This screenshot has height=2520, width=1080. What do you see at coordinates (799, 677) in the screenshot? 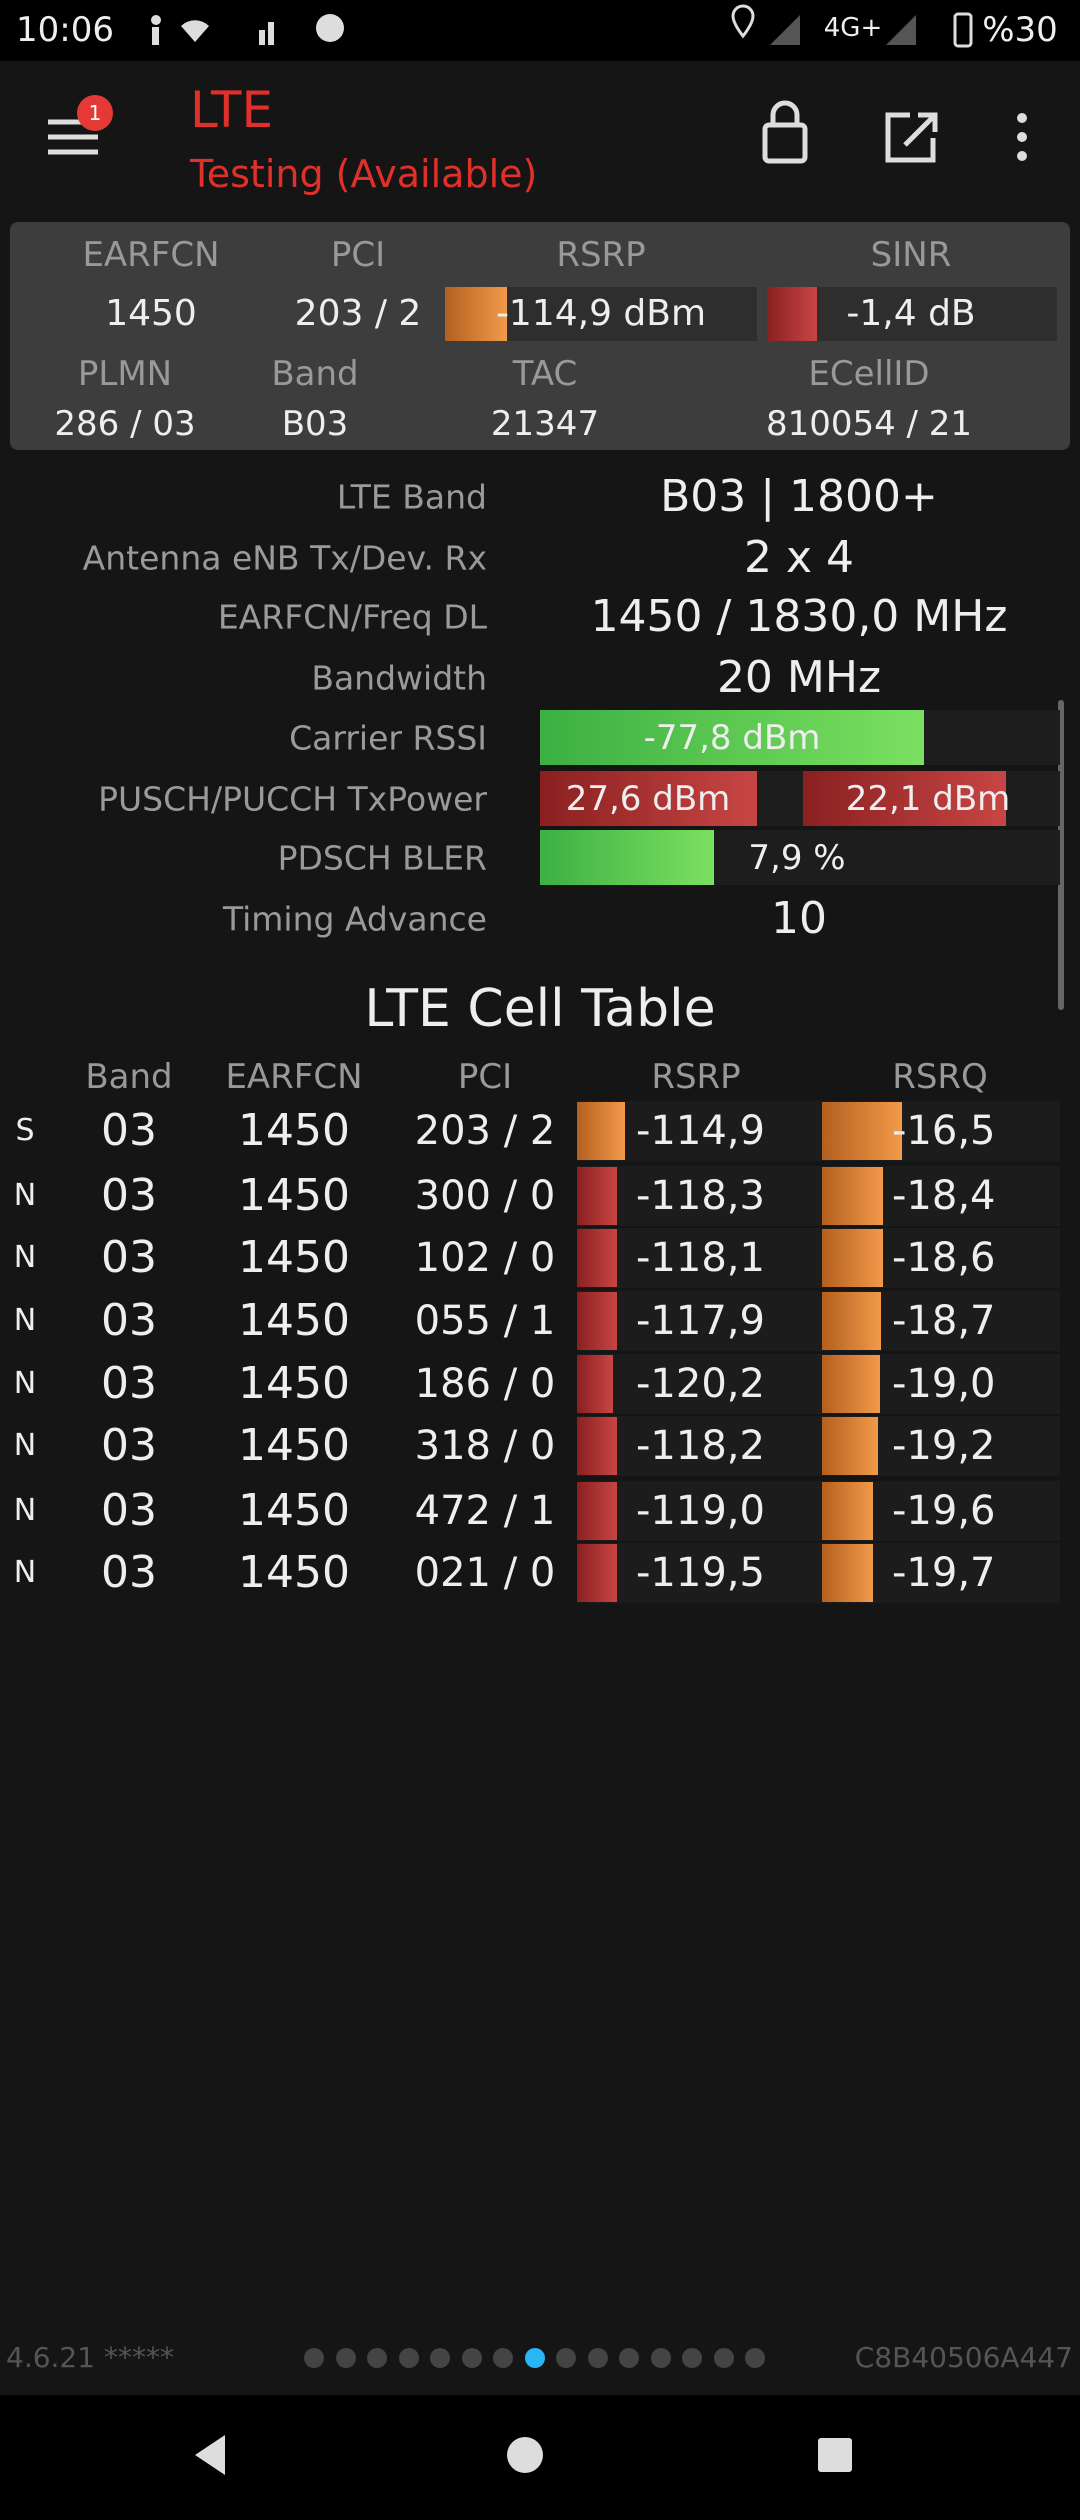
I see `detail-value: 20 MHz` at bounding box center [799, 677].